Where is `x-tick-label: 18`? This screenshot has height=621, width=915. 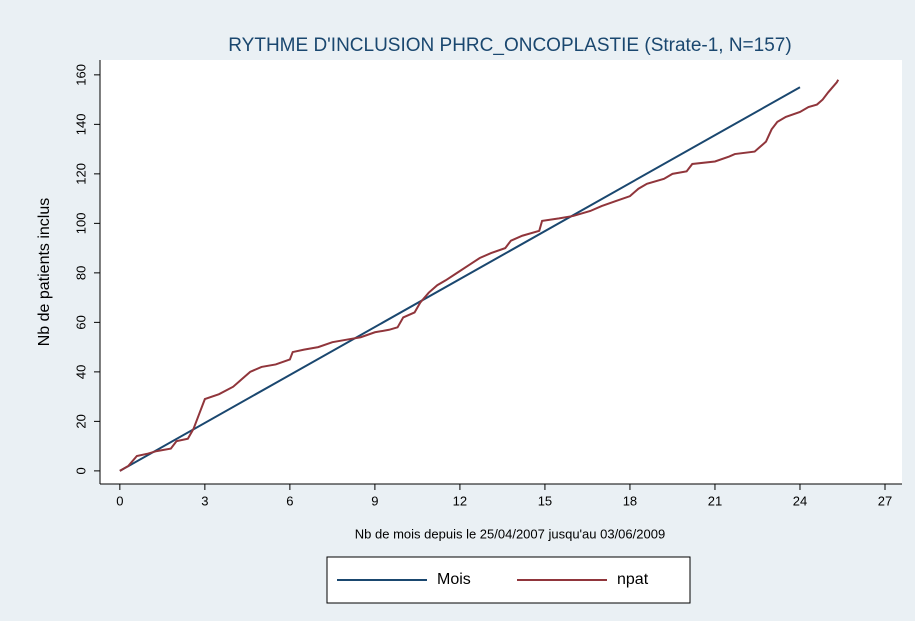 x-tick-label: 18 is located at coordinates (630, 500).